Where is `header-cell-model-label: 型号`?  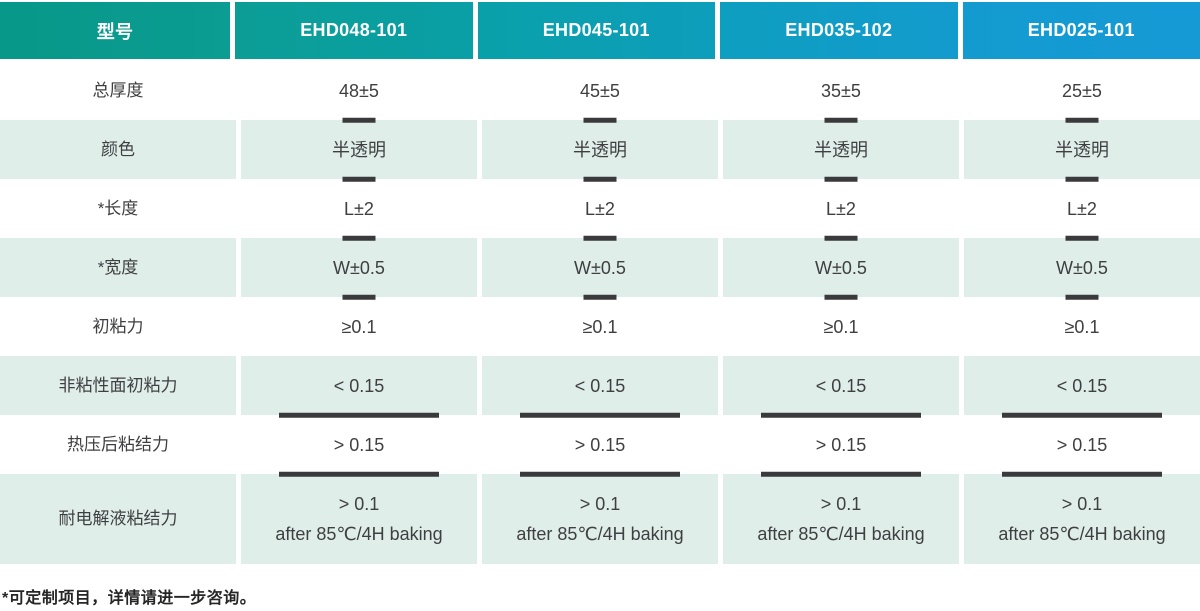
header-cell-model-label: 型号 is located at coordinates (115, 30).